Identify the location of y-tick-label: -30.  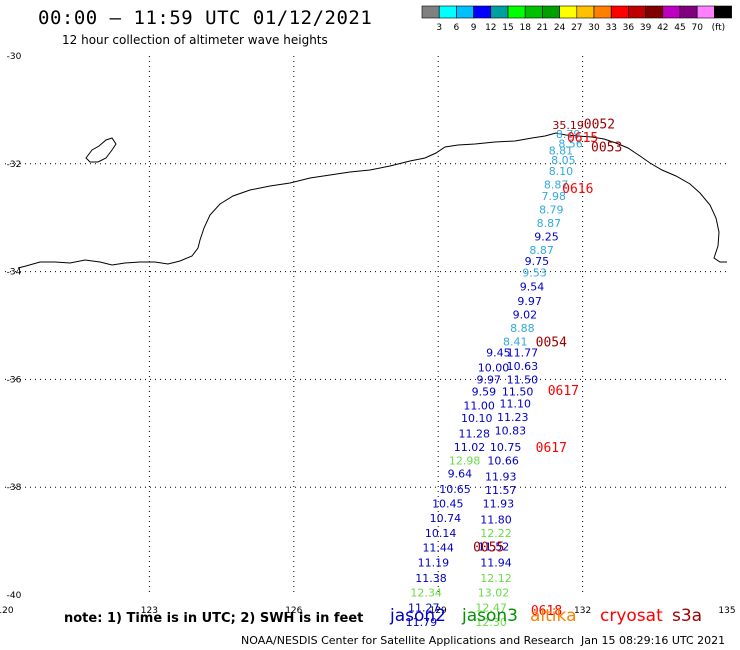
(14, 57).